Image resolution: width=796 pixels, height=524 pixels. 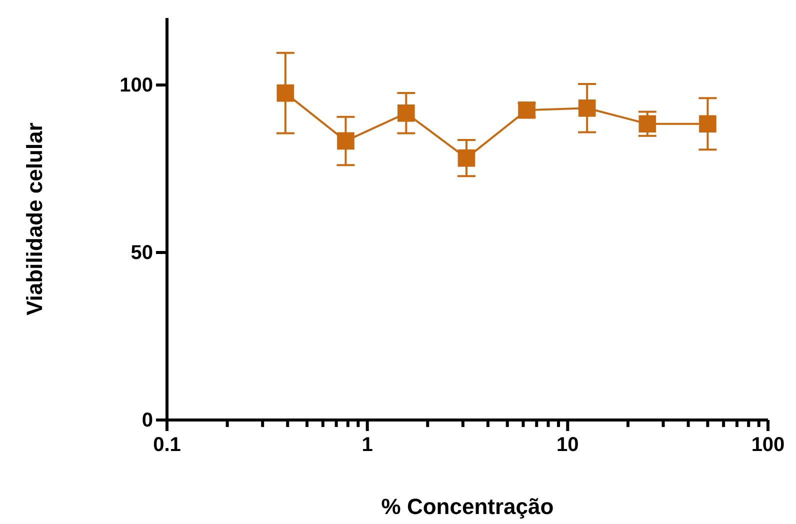 I want to click on x-tick-label: 0.1, so click(x=167, y=445).